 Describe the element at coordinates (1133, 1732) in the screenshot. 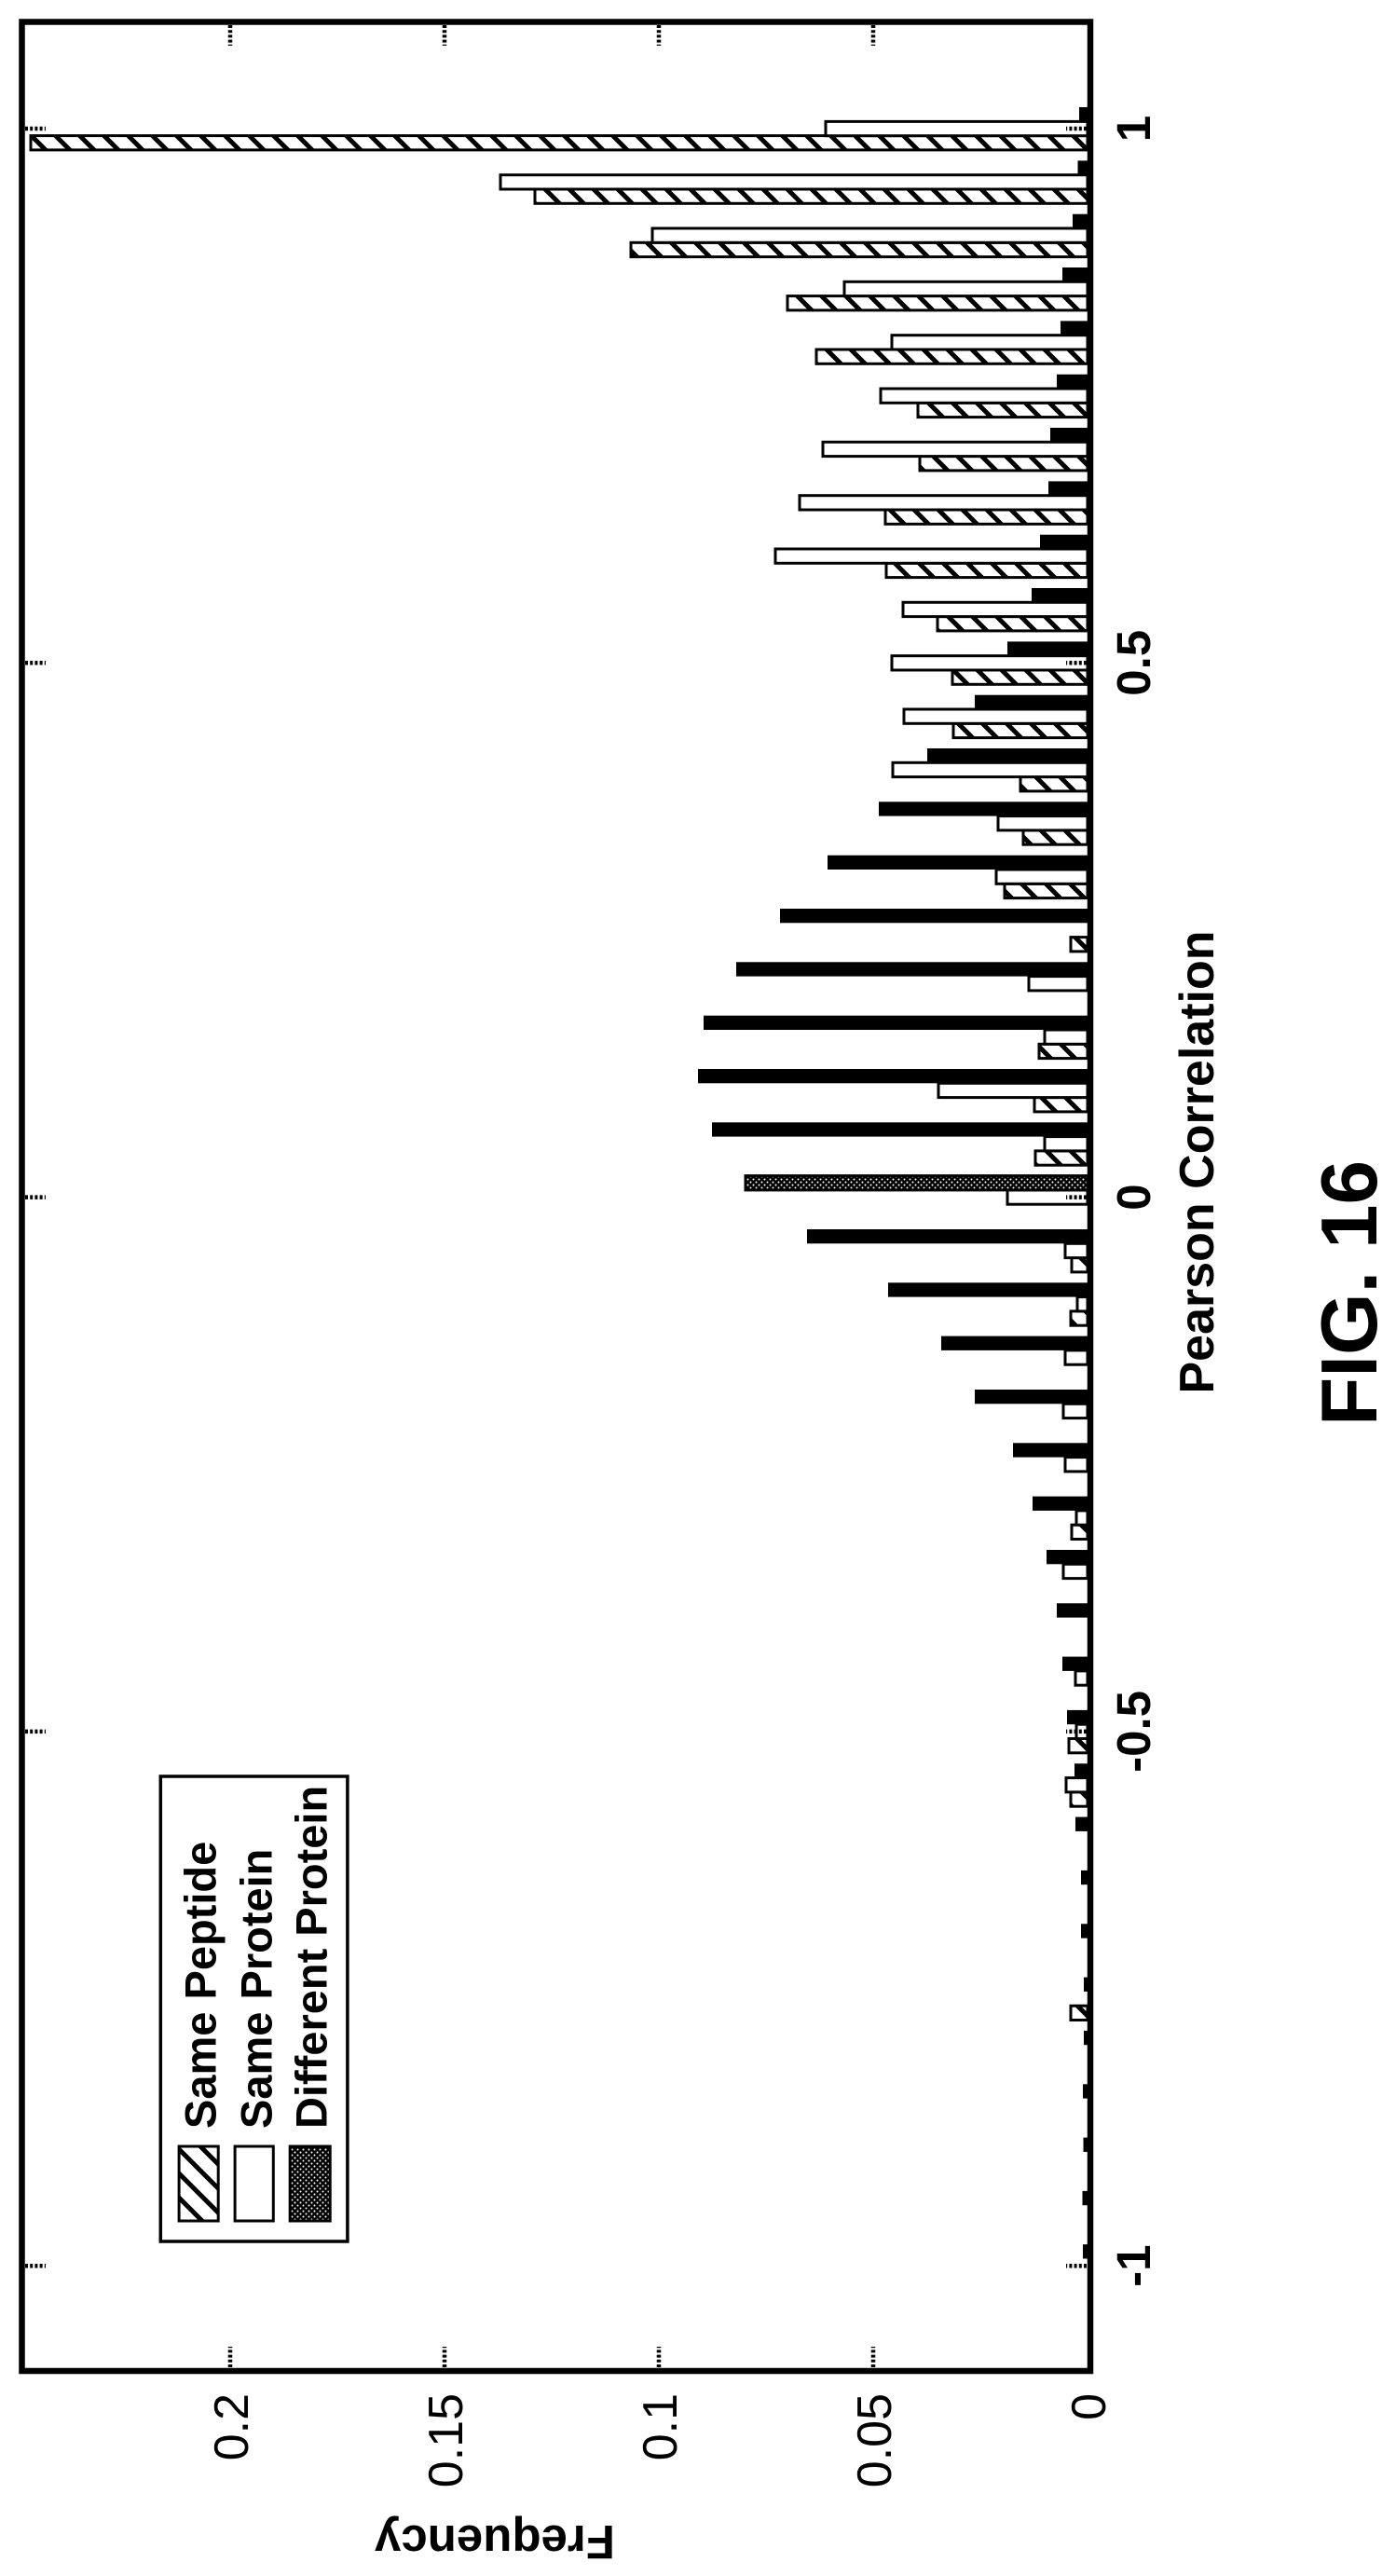

I see `svg-text: -0.5` at that location.